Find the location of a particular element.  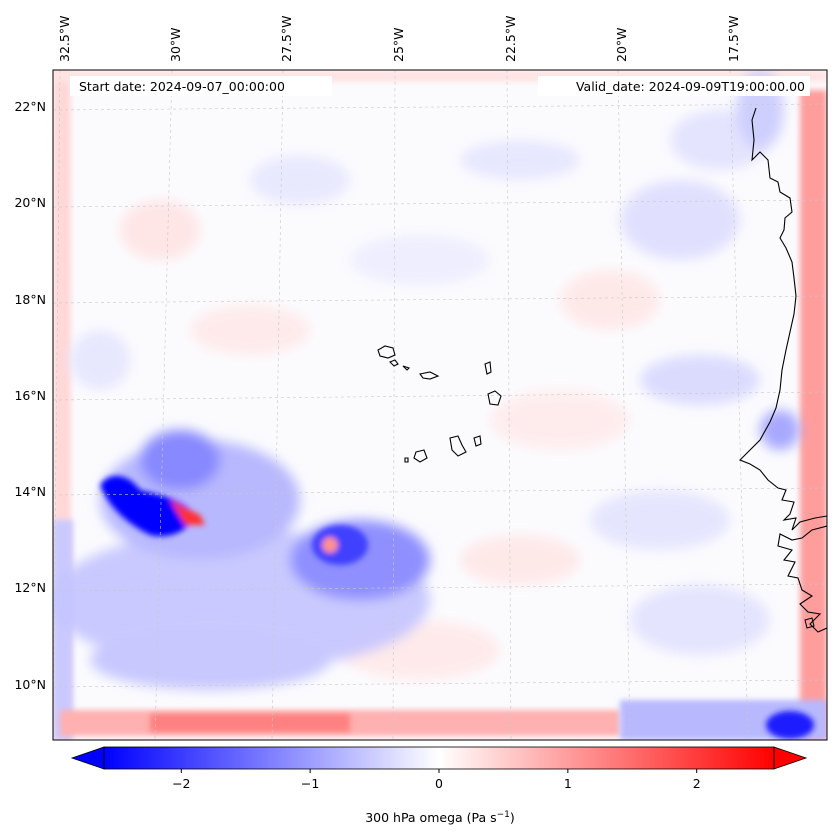

valid-date-annotation: Valid_date: 2024-09-09T19:00:00.00 is located at coordinates (674, 86).